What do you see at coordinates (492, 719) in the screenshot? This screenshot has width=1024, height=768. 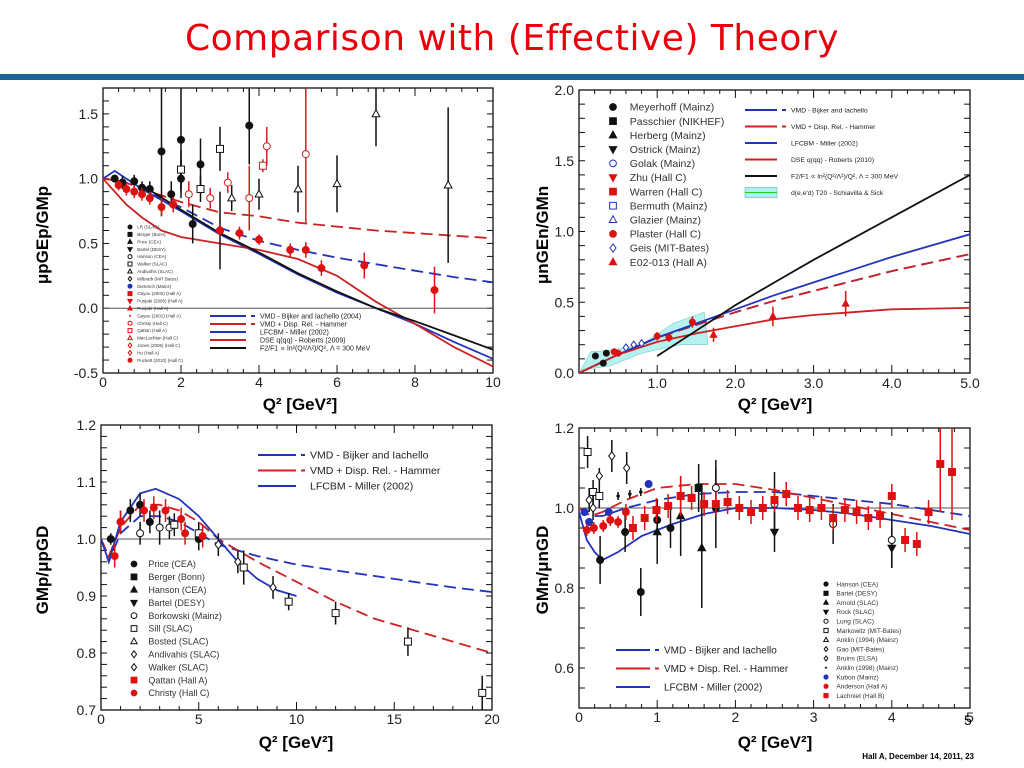 I see `x-tick-label: 20` at bounding box center [492, 719].